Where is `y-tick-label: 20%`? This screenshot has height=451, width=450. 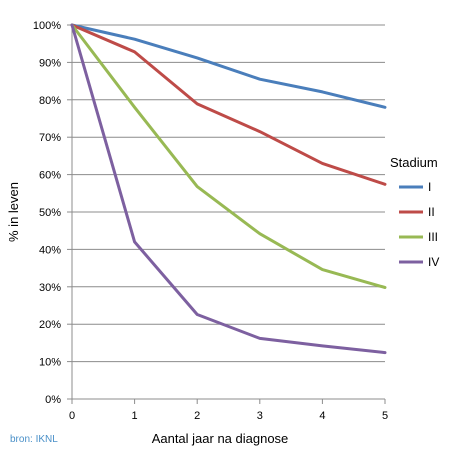 y-tick-label: 20% is located at coordinates (50, 325).